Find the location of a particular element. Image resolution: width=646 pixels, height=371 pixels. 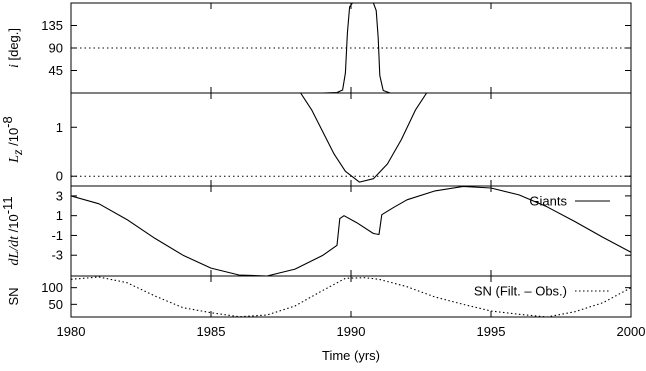

y-axis-label-part: [deg.] is located at coordinates (13, 46).